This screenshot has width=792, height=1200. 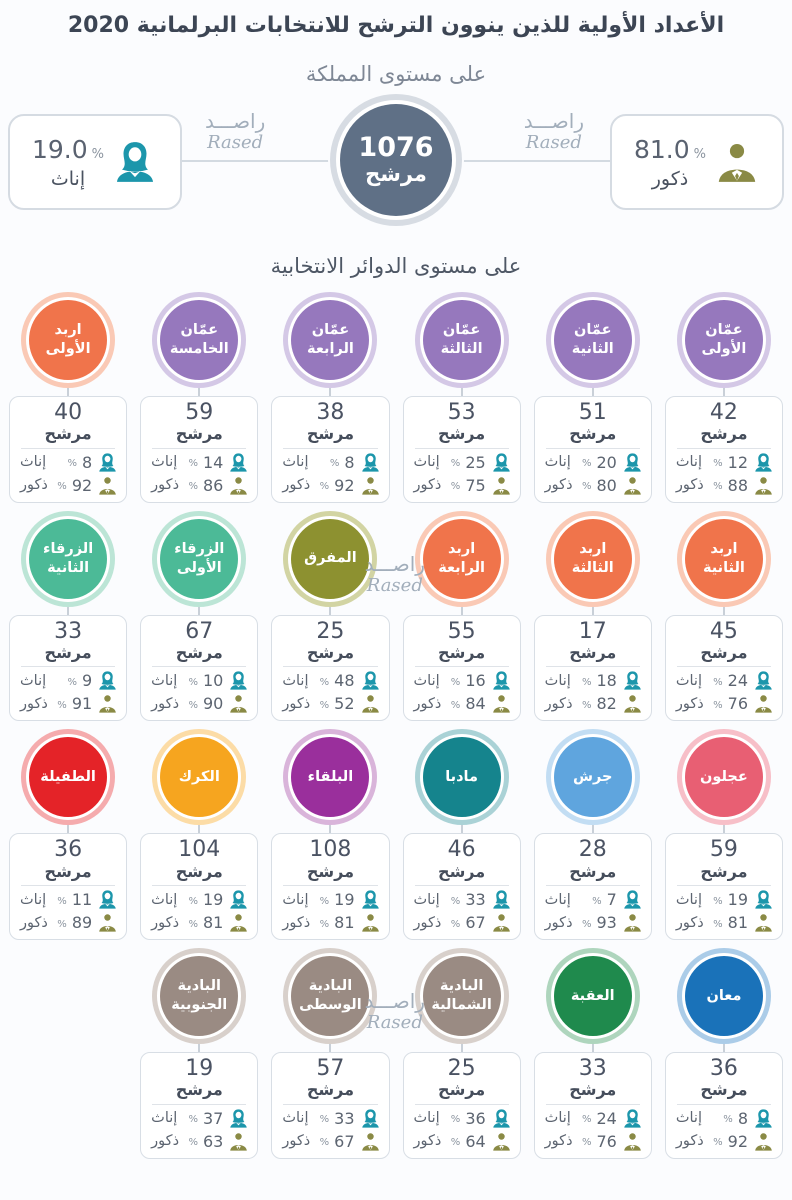 I want to click on rased-watermark: راصـــد Rased, so click(x=235, y=132).